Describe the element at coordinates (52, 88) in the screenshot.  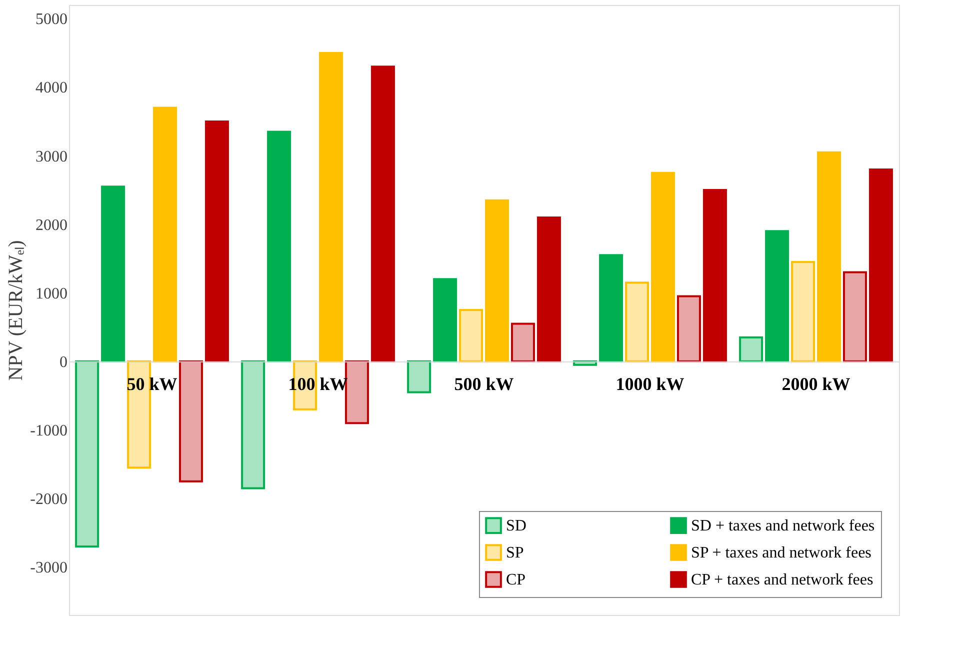
I see `y-tick-label: 4000` at that location.